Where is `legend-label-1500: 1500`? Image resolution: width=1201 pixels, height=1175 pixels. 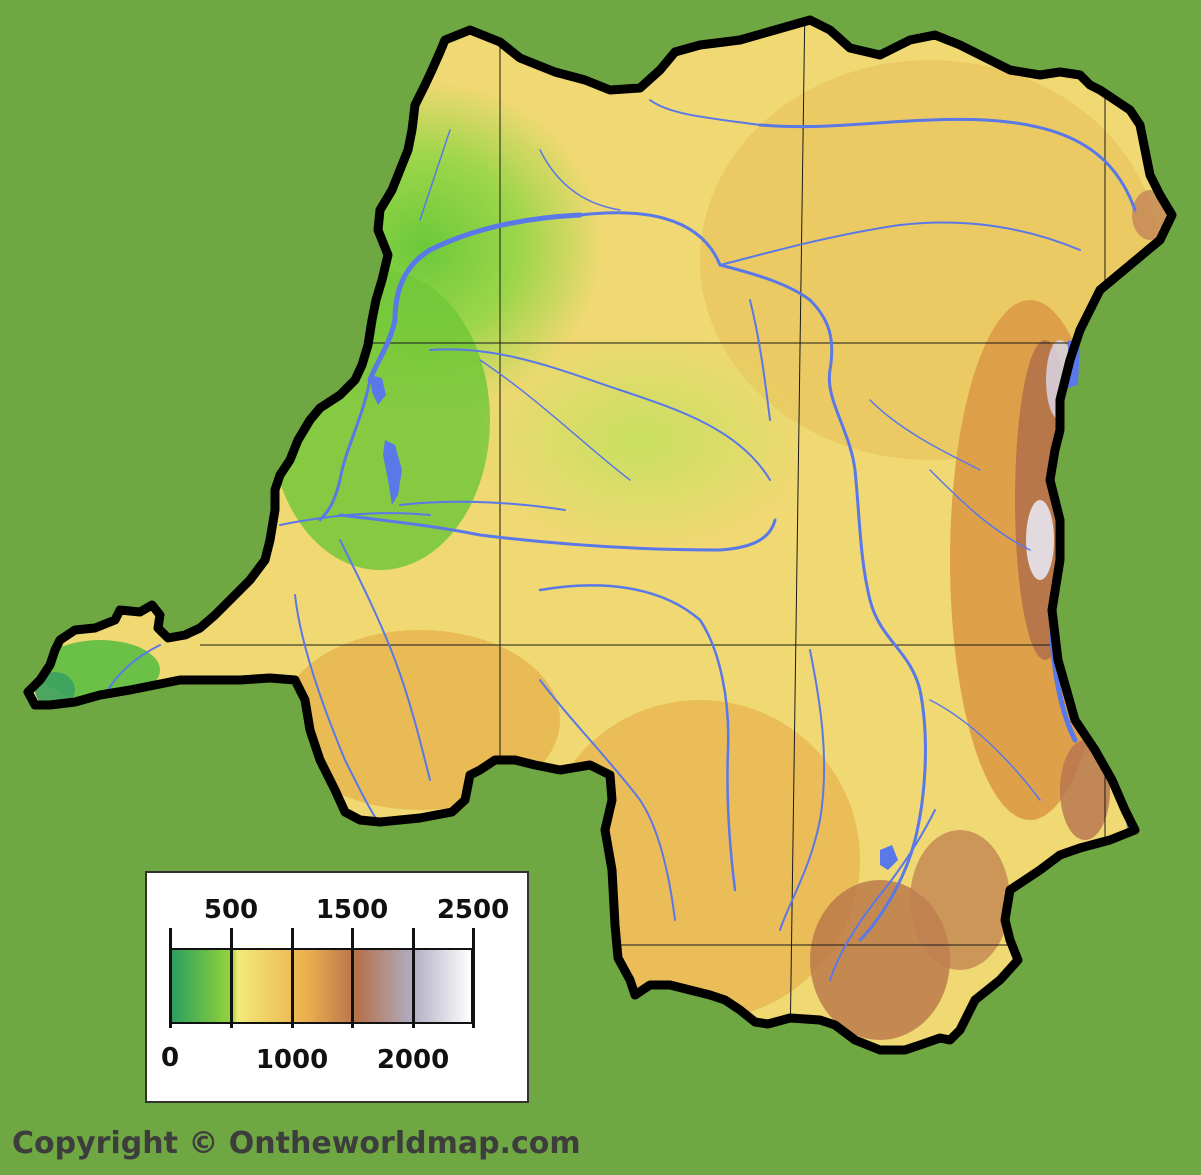 legend-label-1500: 1500 is located at coordinates (352, 910).